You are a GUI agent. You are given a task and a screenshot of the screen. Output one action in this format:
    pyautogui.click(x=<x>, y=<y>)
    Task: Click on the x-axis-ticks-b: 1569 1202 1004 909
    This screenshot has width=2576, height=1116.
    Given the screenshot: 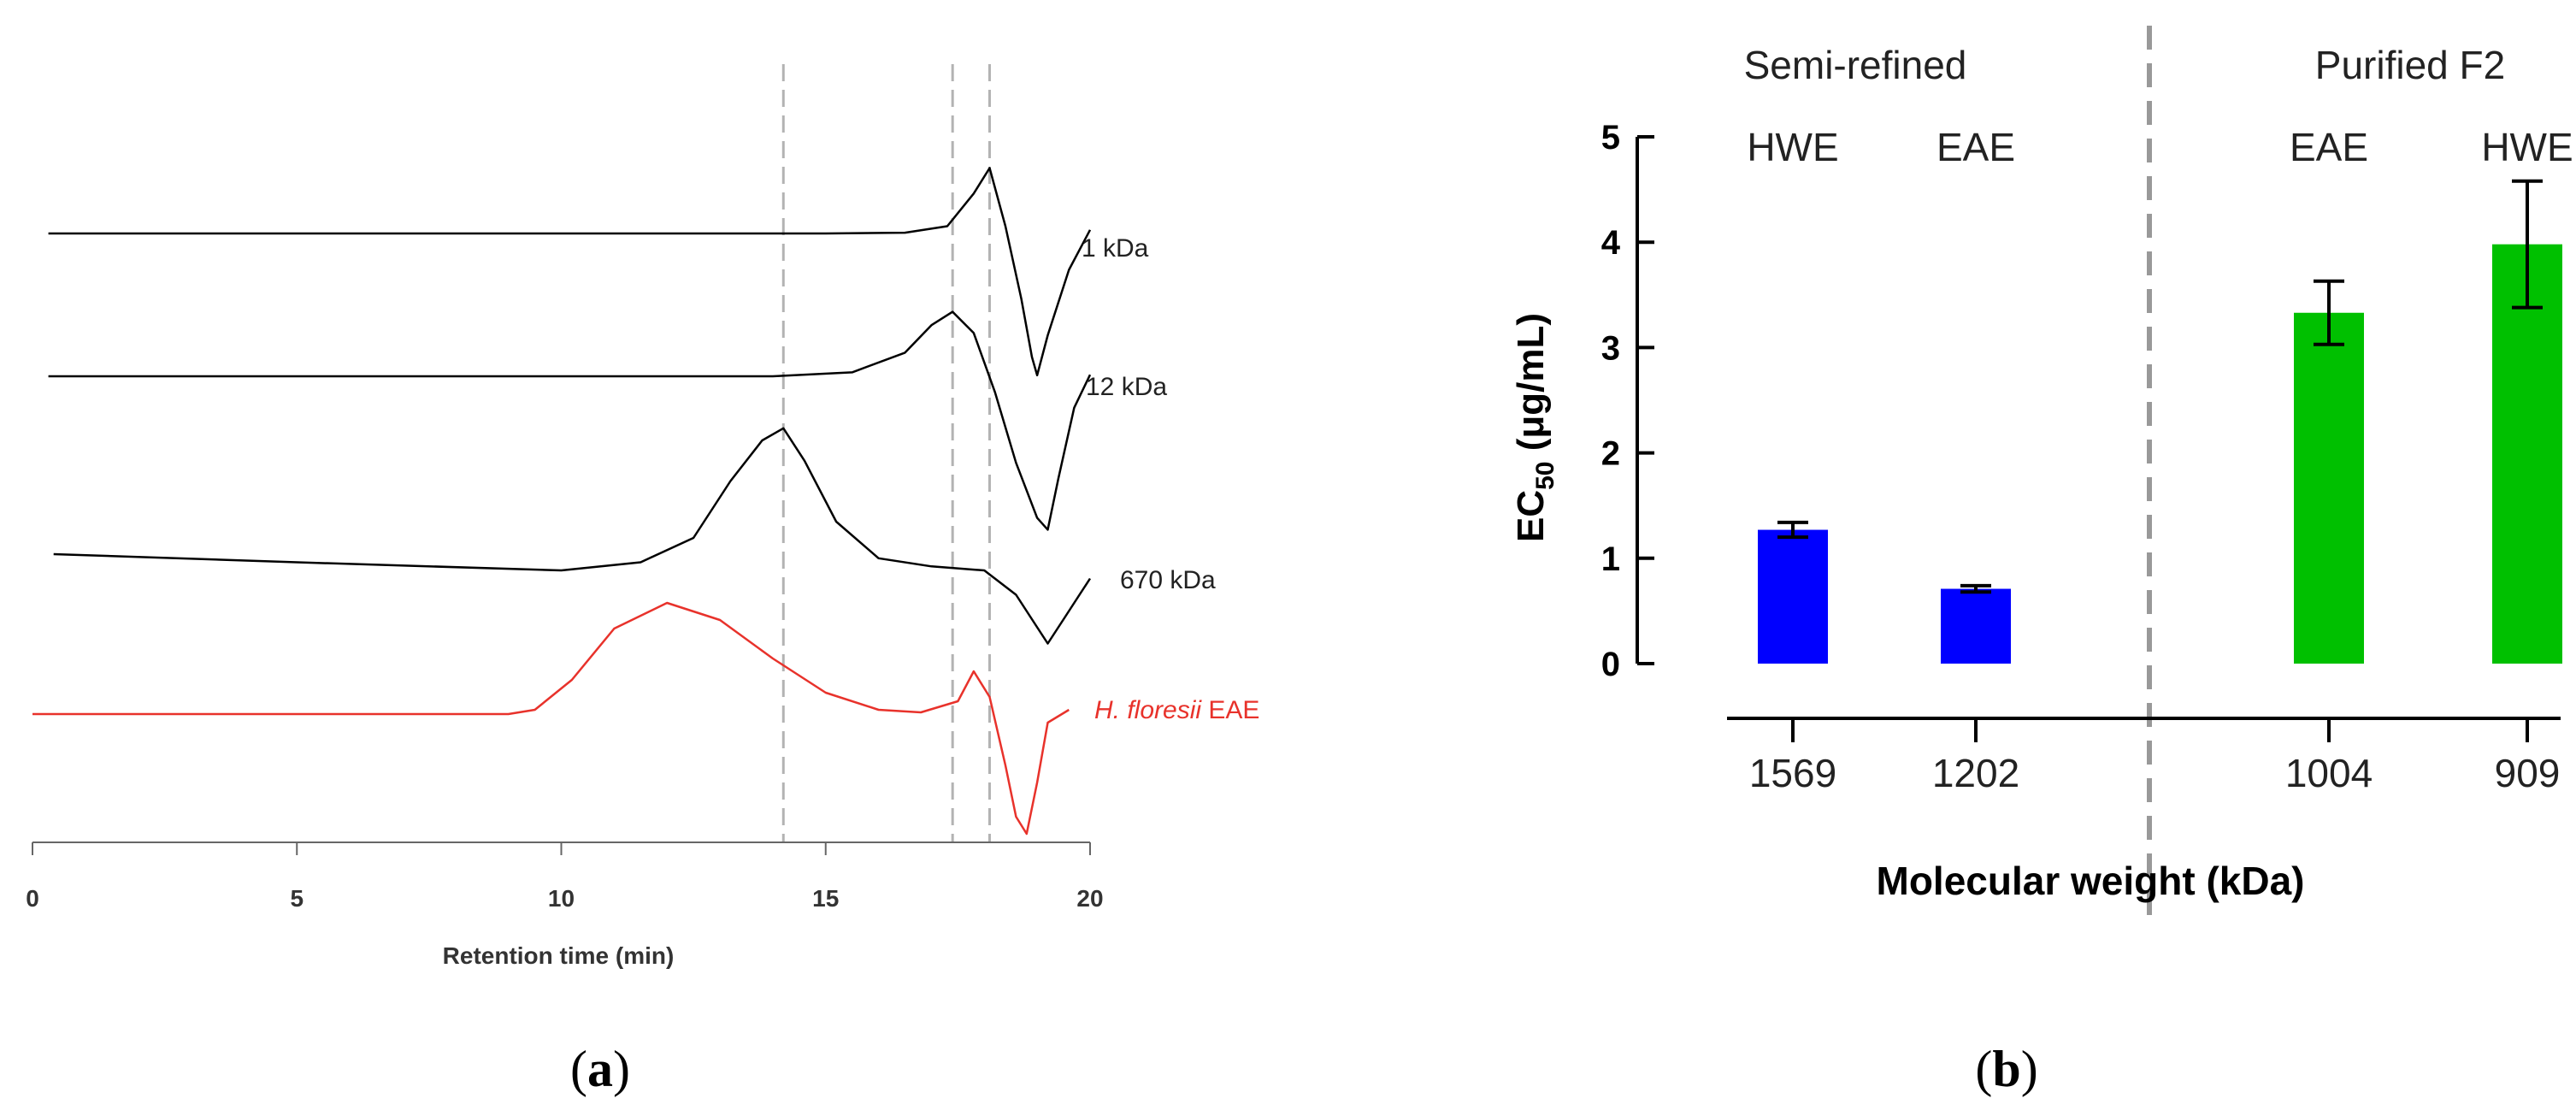 What is the action you would take?
    pyautogui.click(x=2155, y=756)
    